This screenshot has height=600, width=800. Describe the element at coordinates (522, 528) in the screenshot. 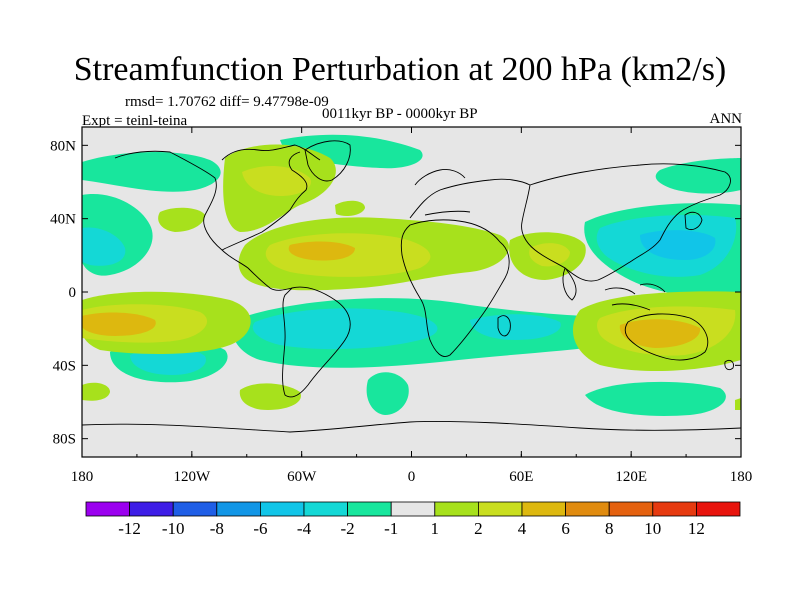

I see `colorbar-label: 4` at that location.